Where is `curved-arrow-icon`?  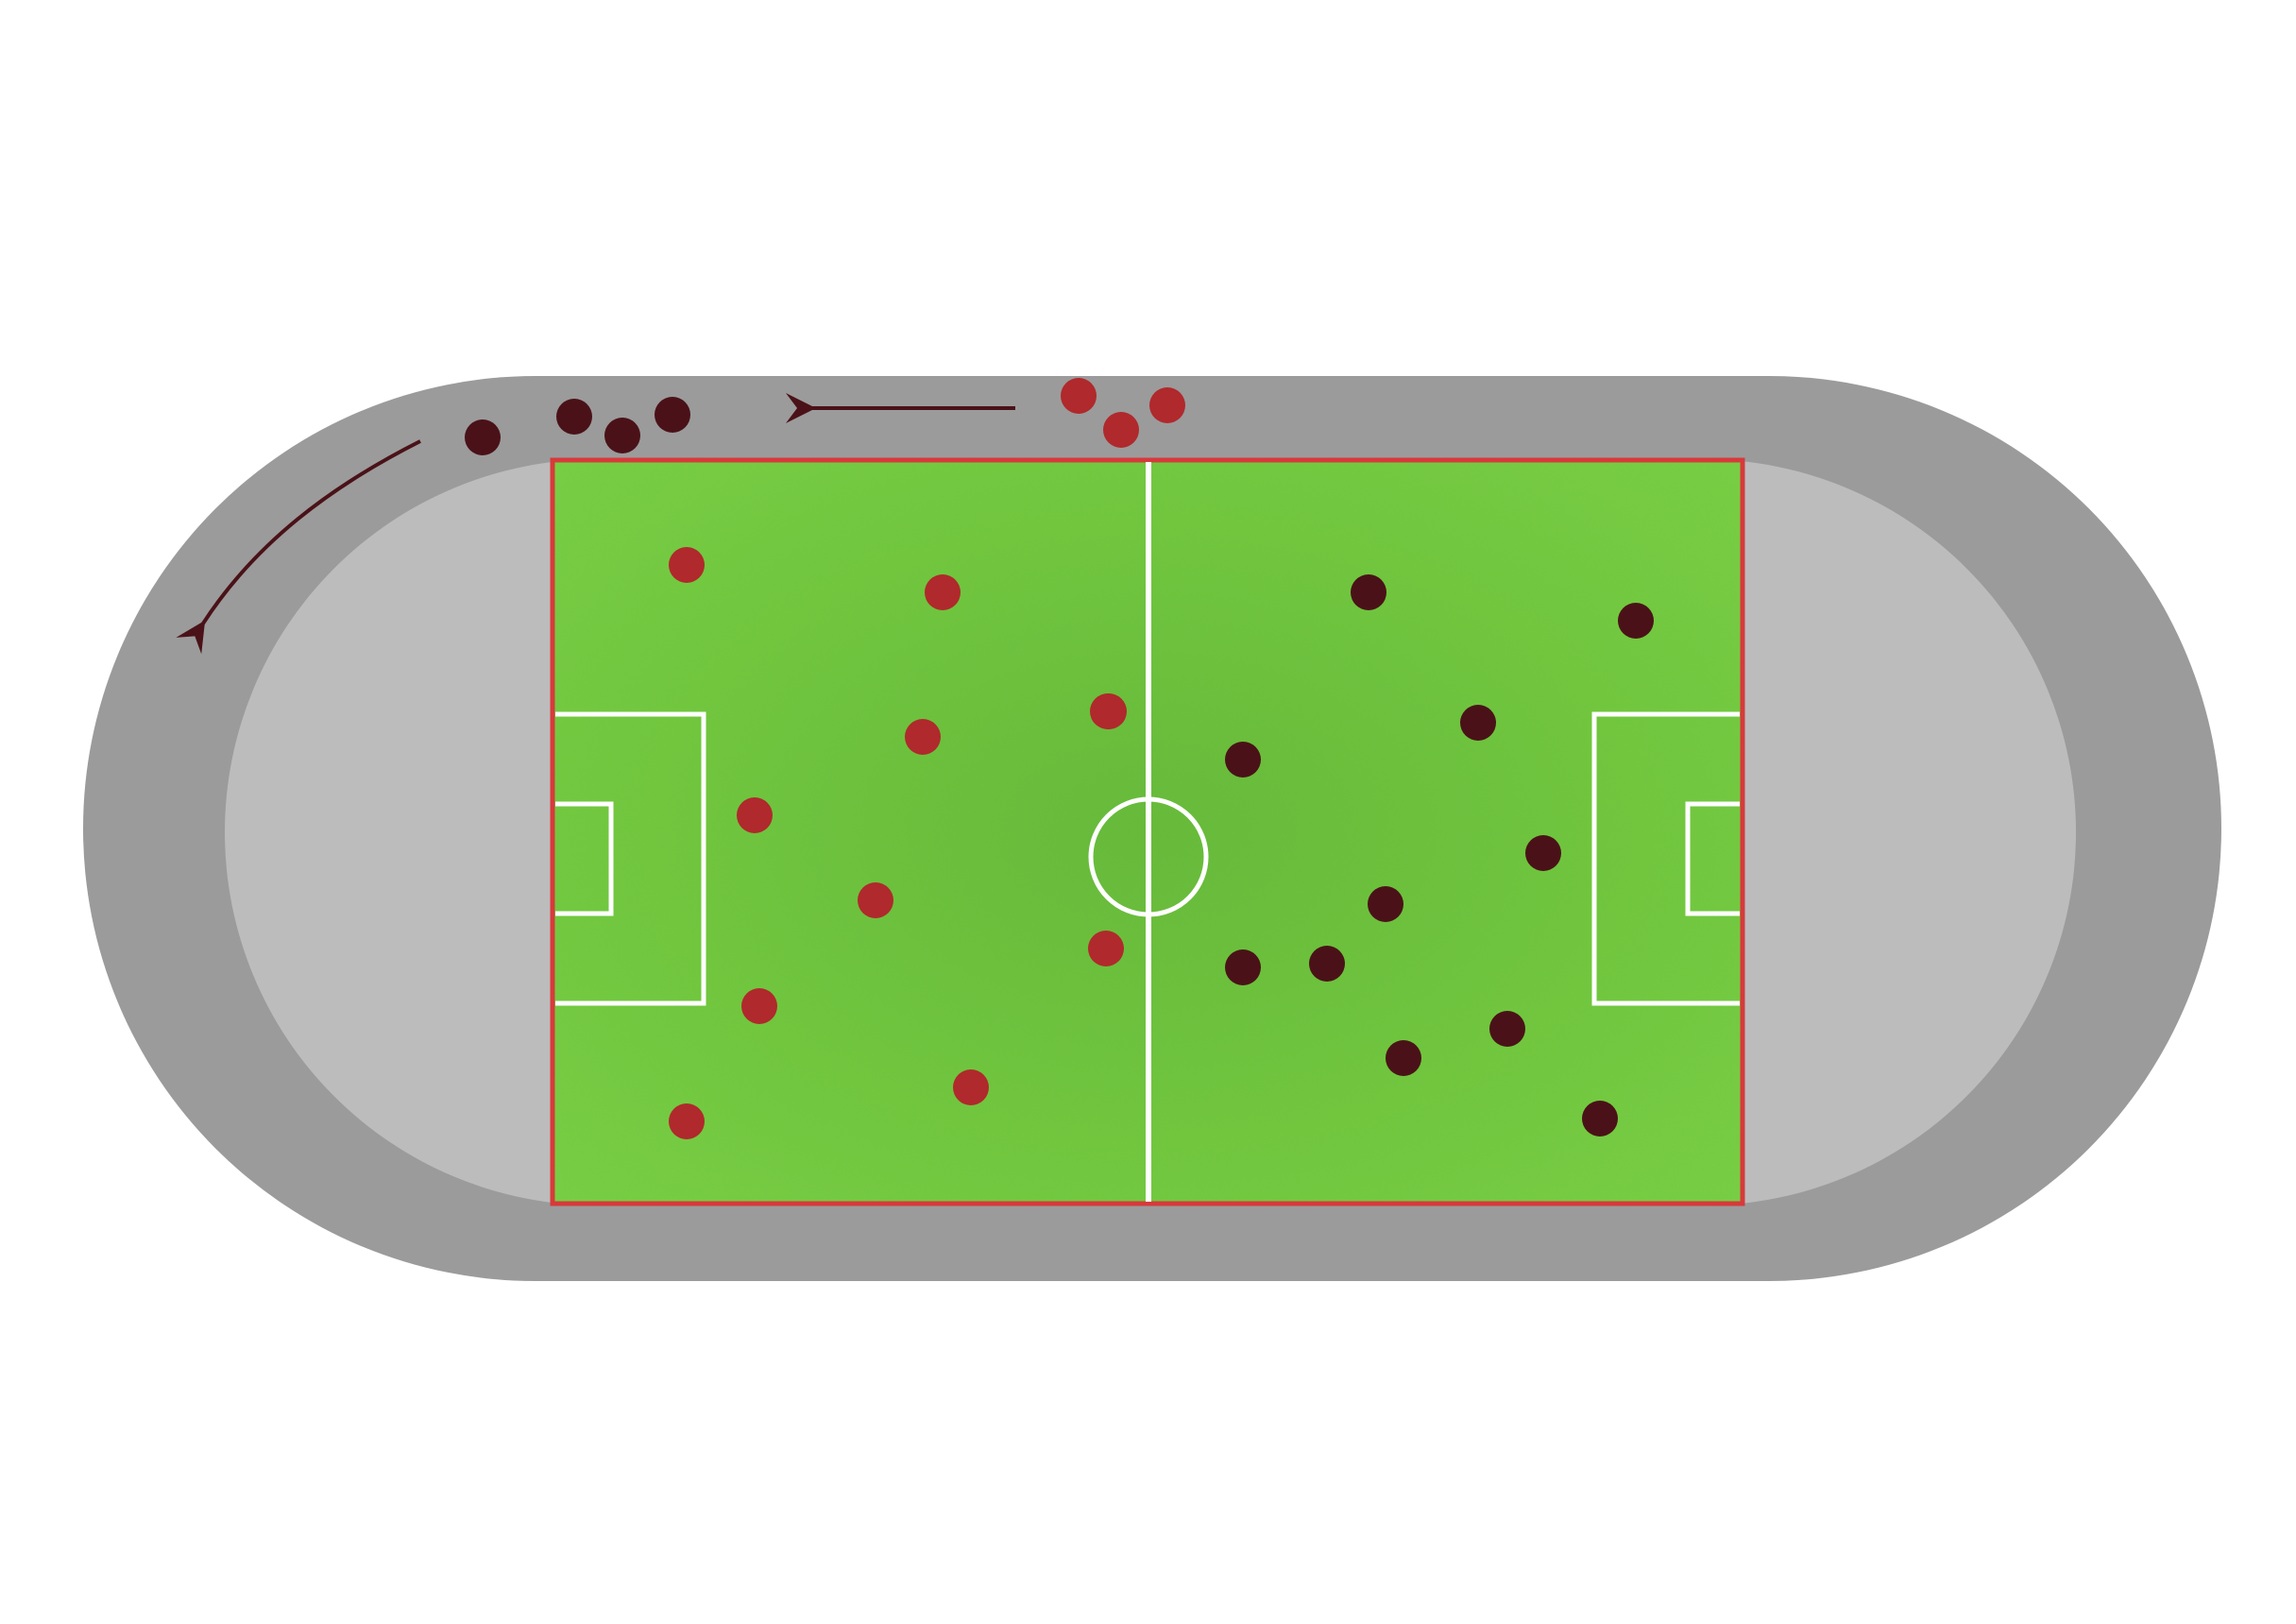 curved-arrow-icon is located at coordinates (299, 547).